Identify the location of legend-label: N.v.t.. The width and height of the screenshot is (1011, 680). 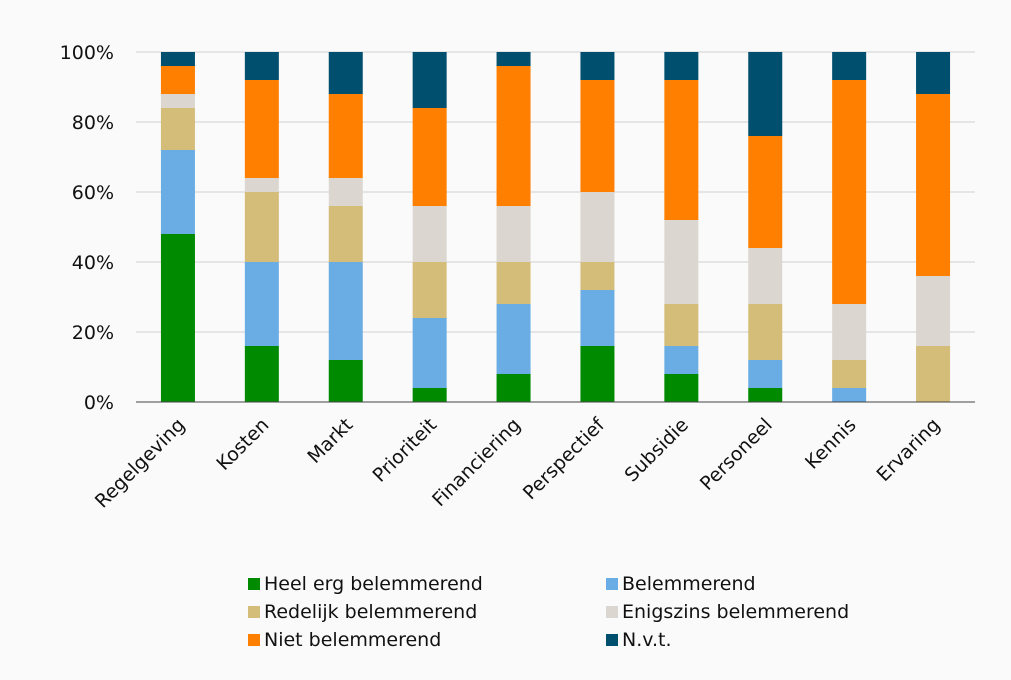
(647, 640).